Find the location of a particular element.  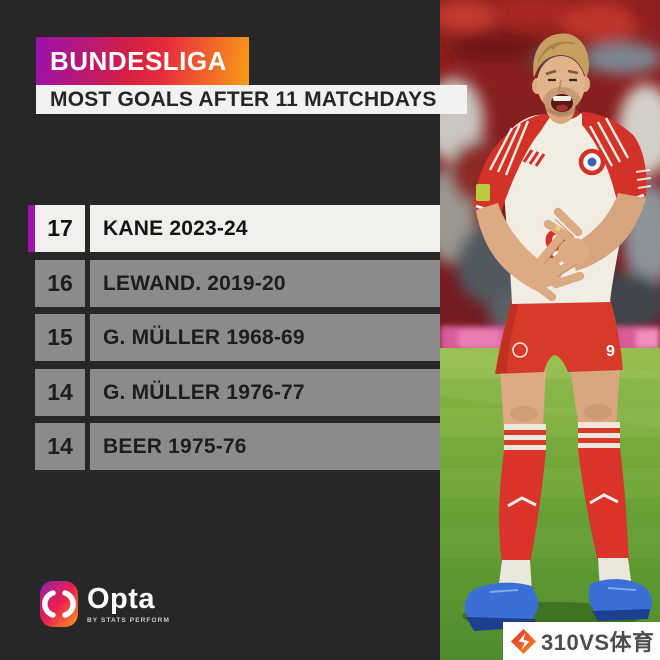

goals-cell: 17 is located at coordinates (60, 228).